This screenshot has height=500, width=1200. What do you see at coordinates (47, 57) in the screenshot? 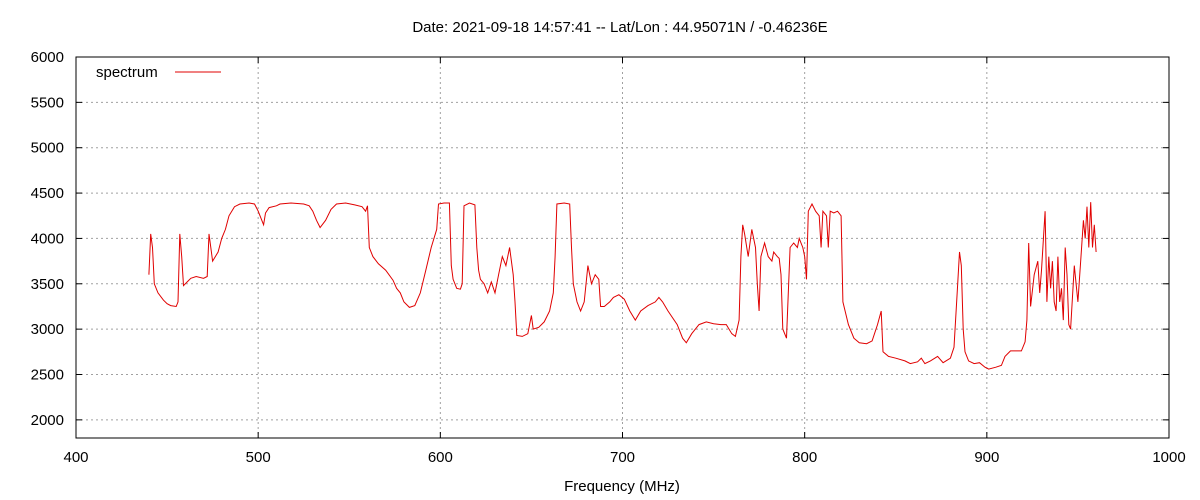
I see `y-tick-label: 6000` at bounding box center [47, 57].